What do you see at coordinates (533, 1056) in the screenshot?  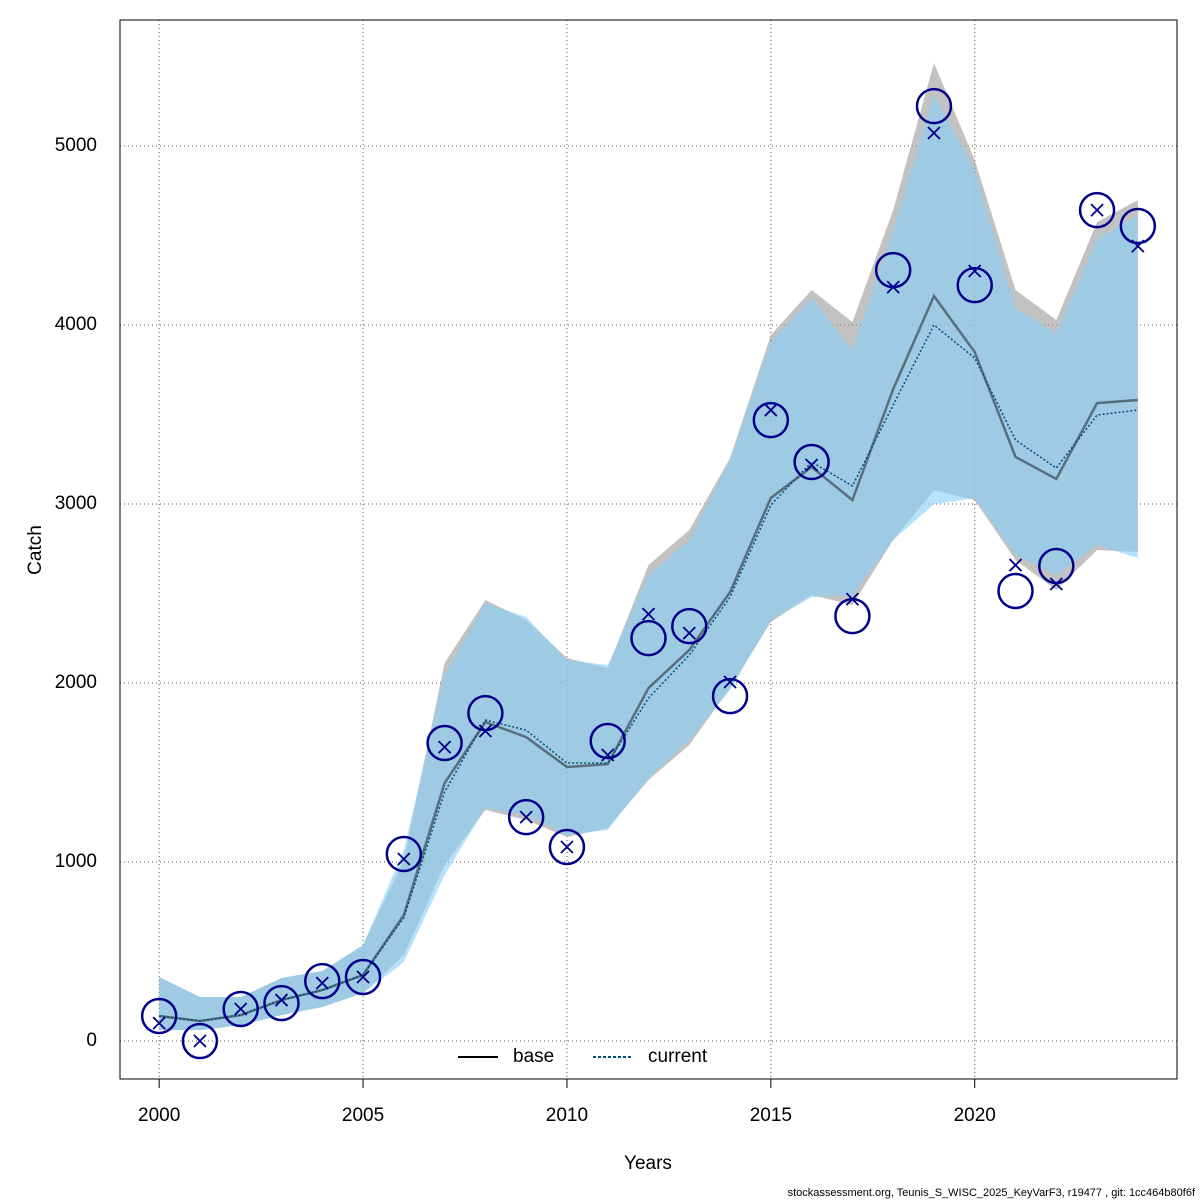 I see `legend-label: base` at bounding box center [533, 1056].